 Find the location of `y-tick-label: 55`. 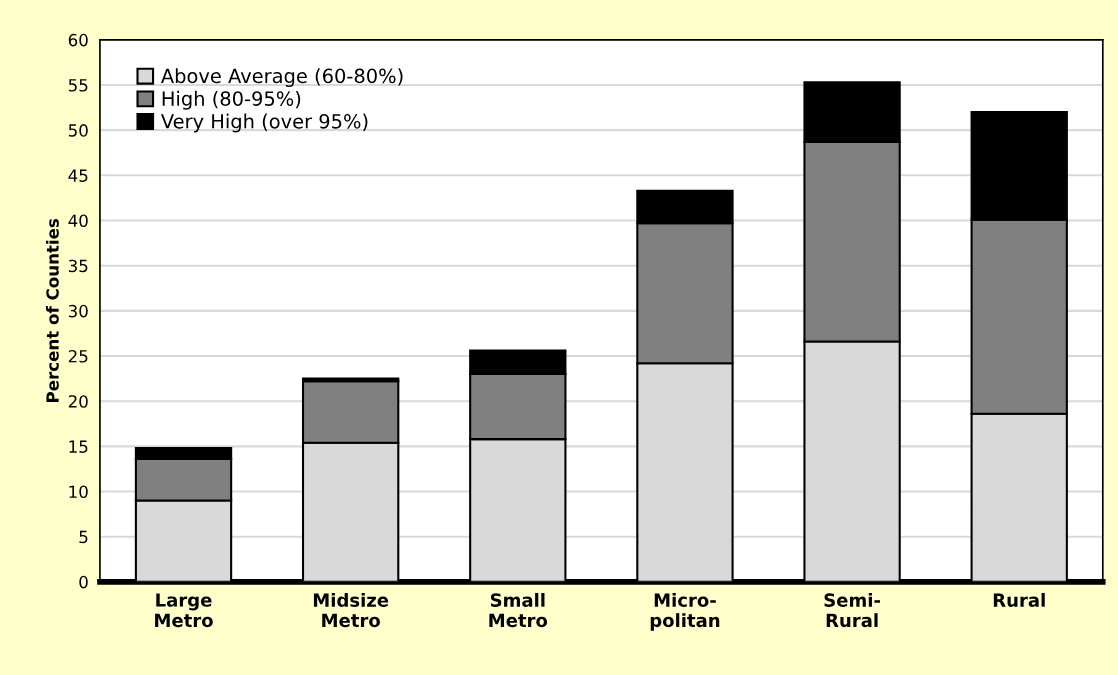

y-tick-label: 55 is located at coordinates (78, 85).